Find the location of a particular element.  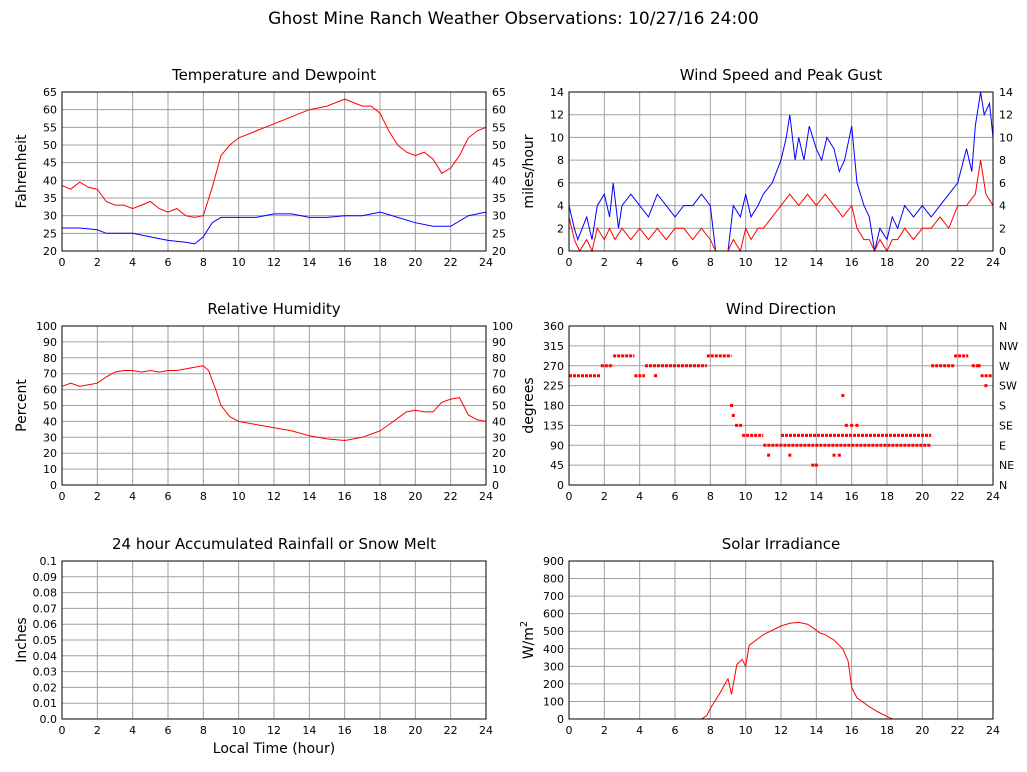

right-y-tick-label: W is located at coordinates (1004, 366).